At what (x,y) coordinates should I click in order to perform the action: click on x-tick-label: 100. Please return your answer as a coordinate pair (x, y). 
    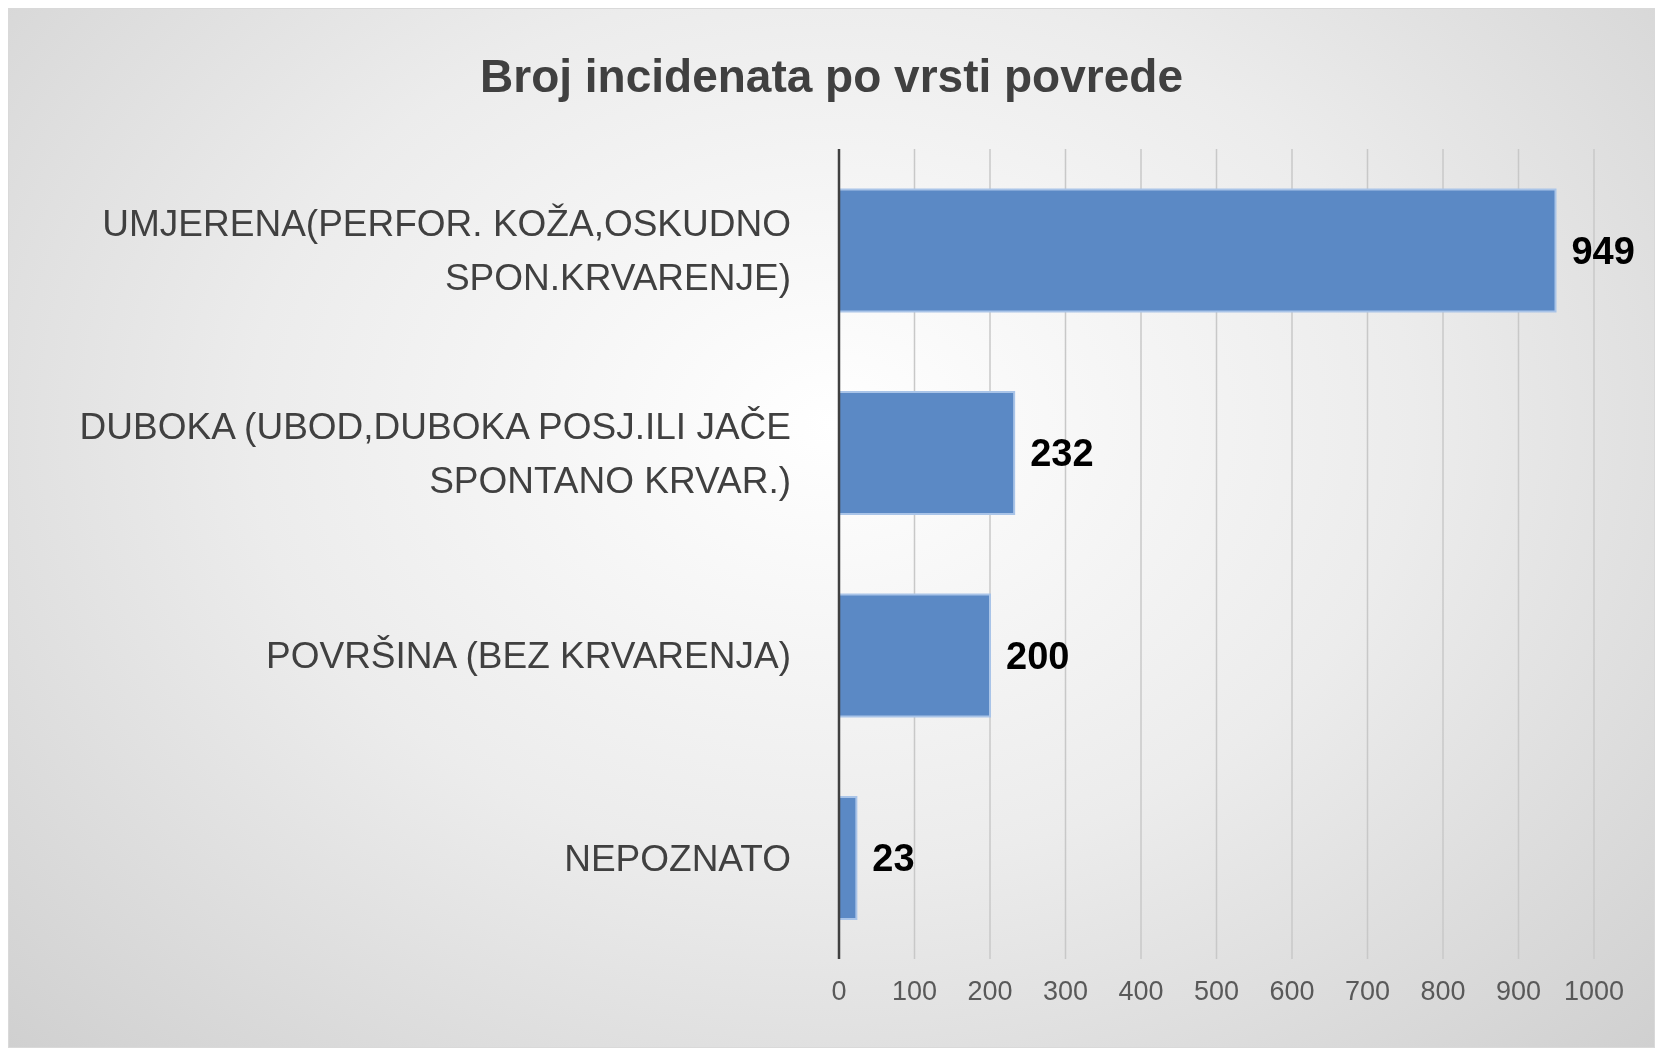
    Looking at the image, I should click on (914, 991).